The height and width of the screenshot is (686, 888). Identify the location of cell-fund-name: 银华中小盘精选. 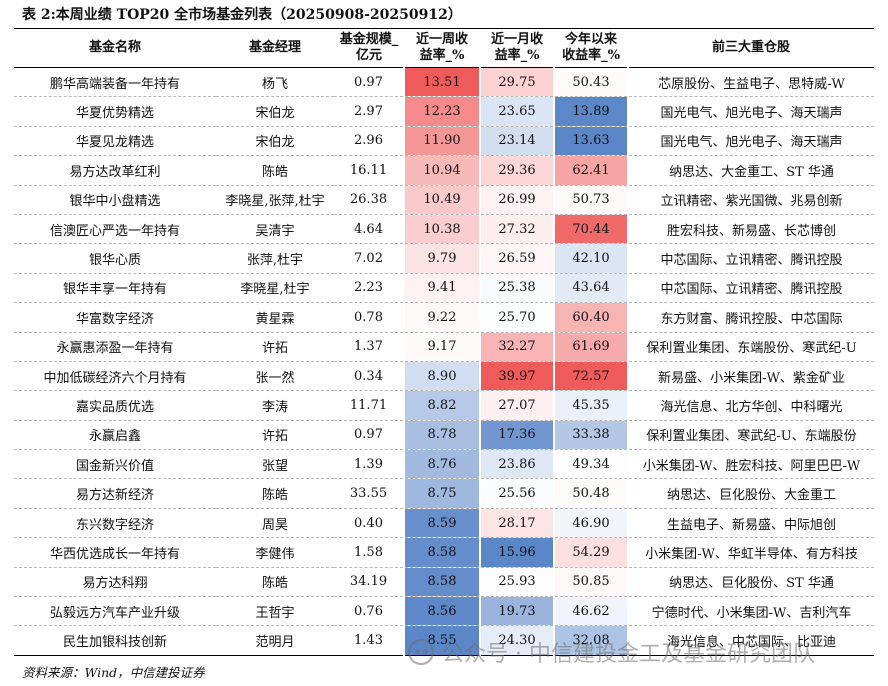
(115, 200).